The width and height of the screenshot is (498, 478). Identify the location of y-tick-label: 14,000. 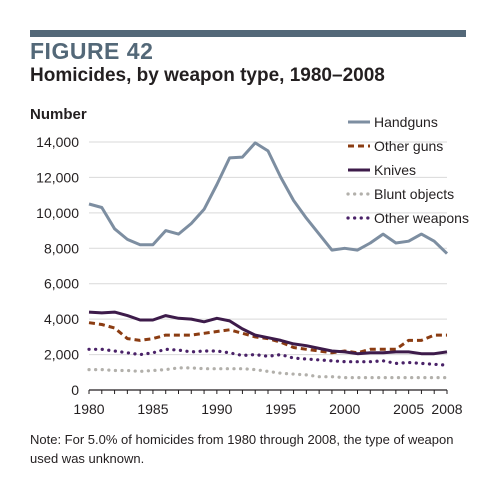
(57, 142).